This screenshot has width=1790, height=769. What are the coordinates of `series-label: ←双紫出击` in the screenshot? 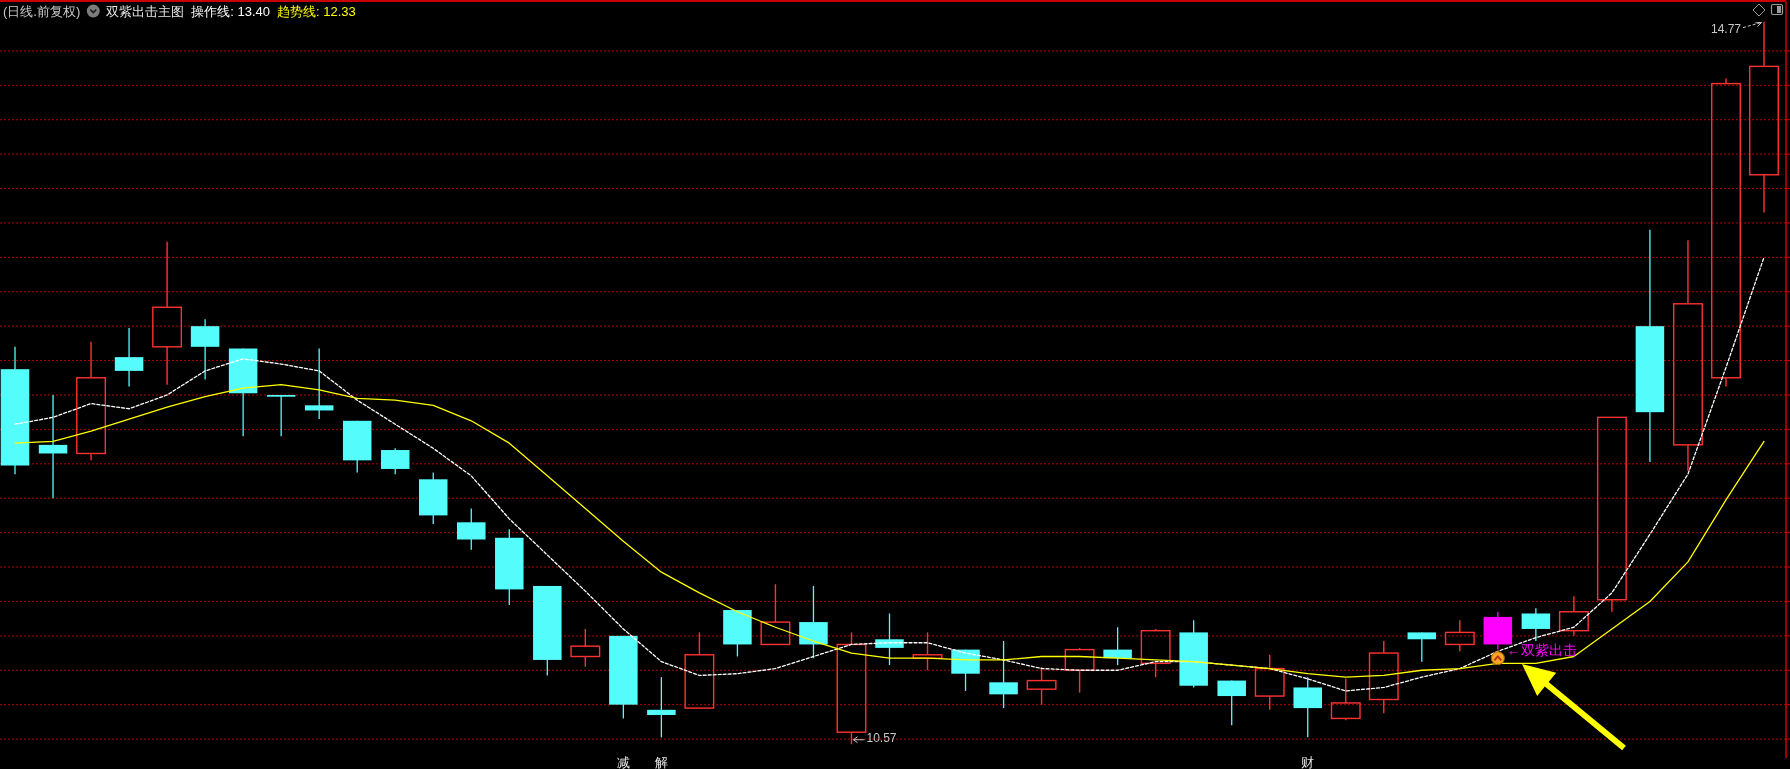 It's located at (1541, 650).